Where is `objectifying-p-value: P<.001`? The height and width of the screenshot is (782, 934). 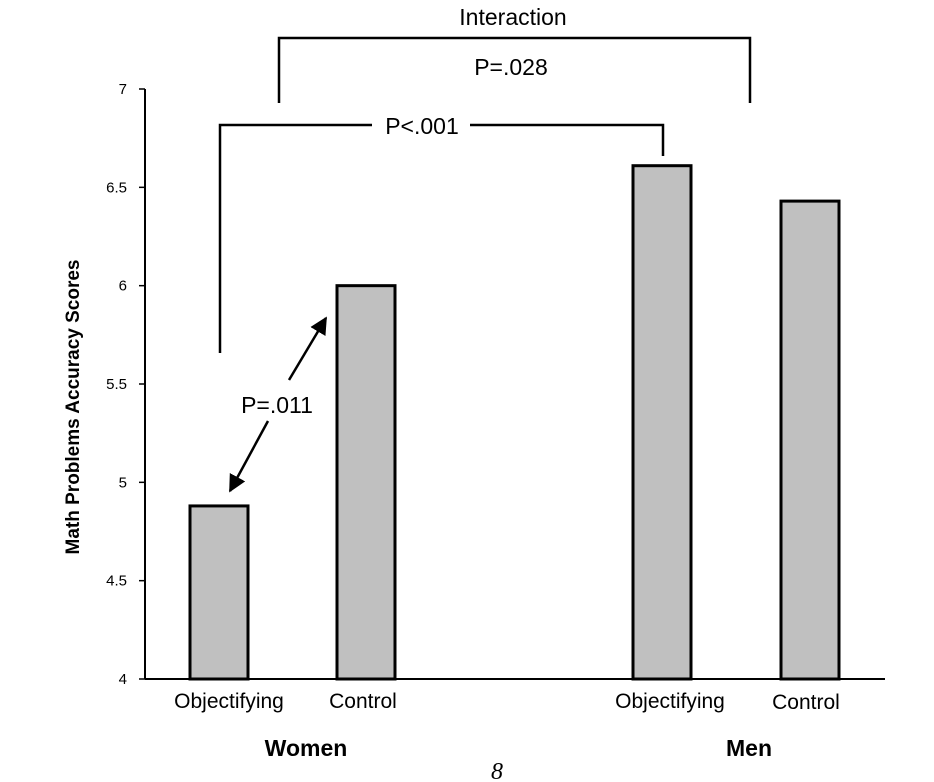 objectifying-p-value: P<.001 is located at coordinates (422, 126).